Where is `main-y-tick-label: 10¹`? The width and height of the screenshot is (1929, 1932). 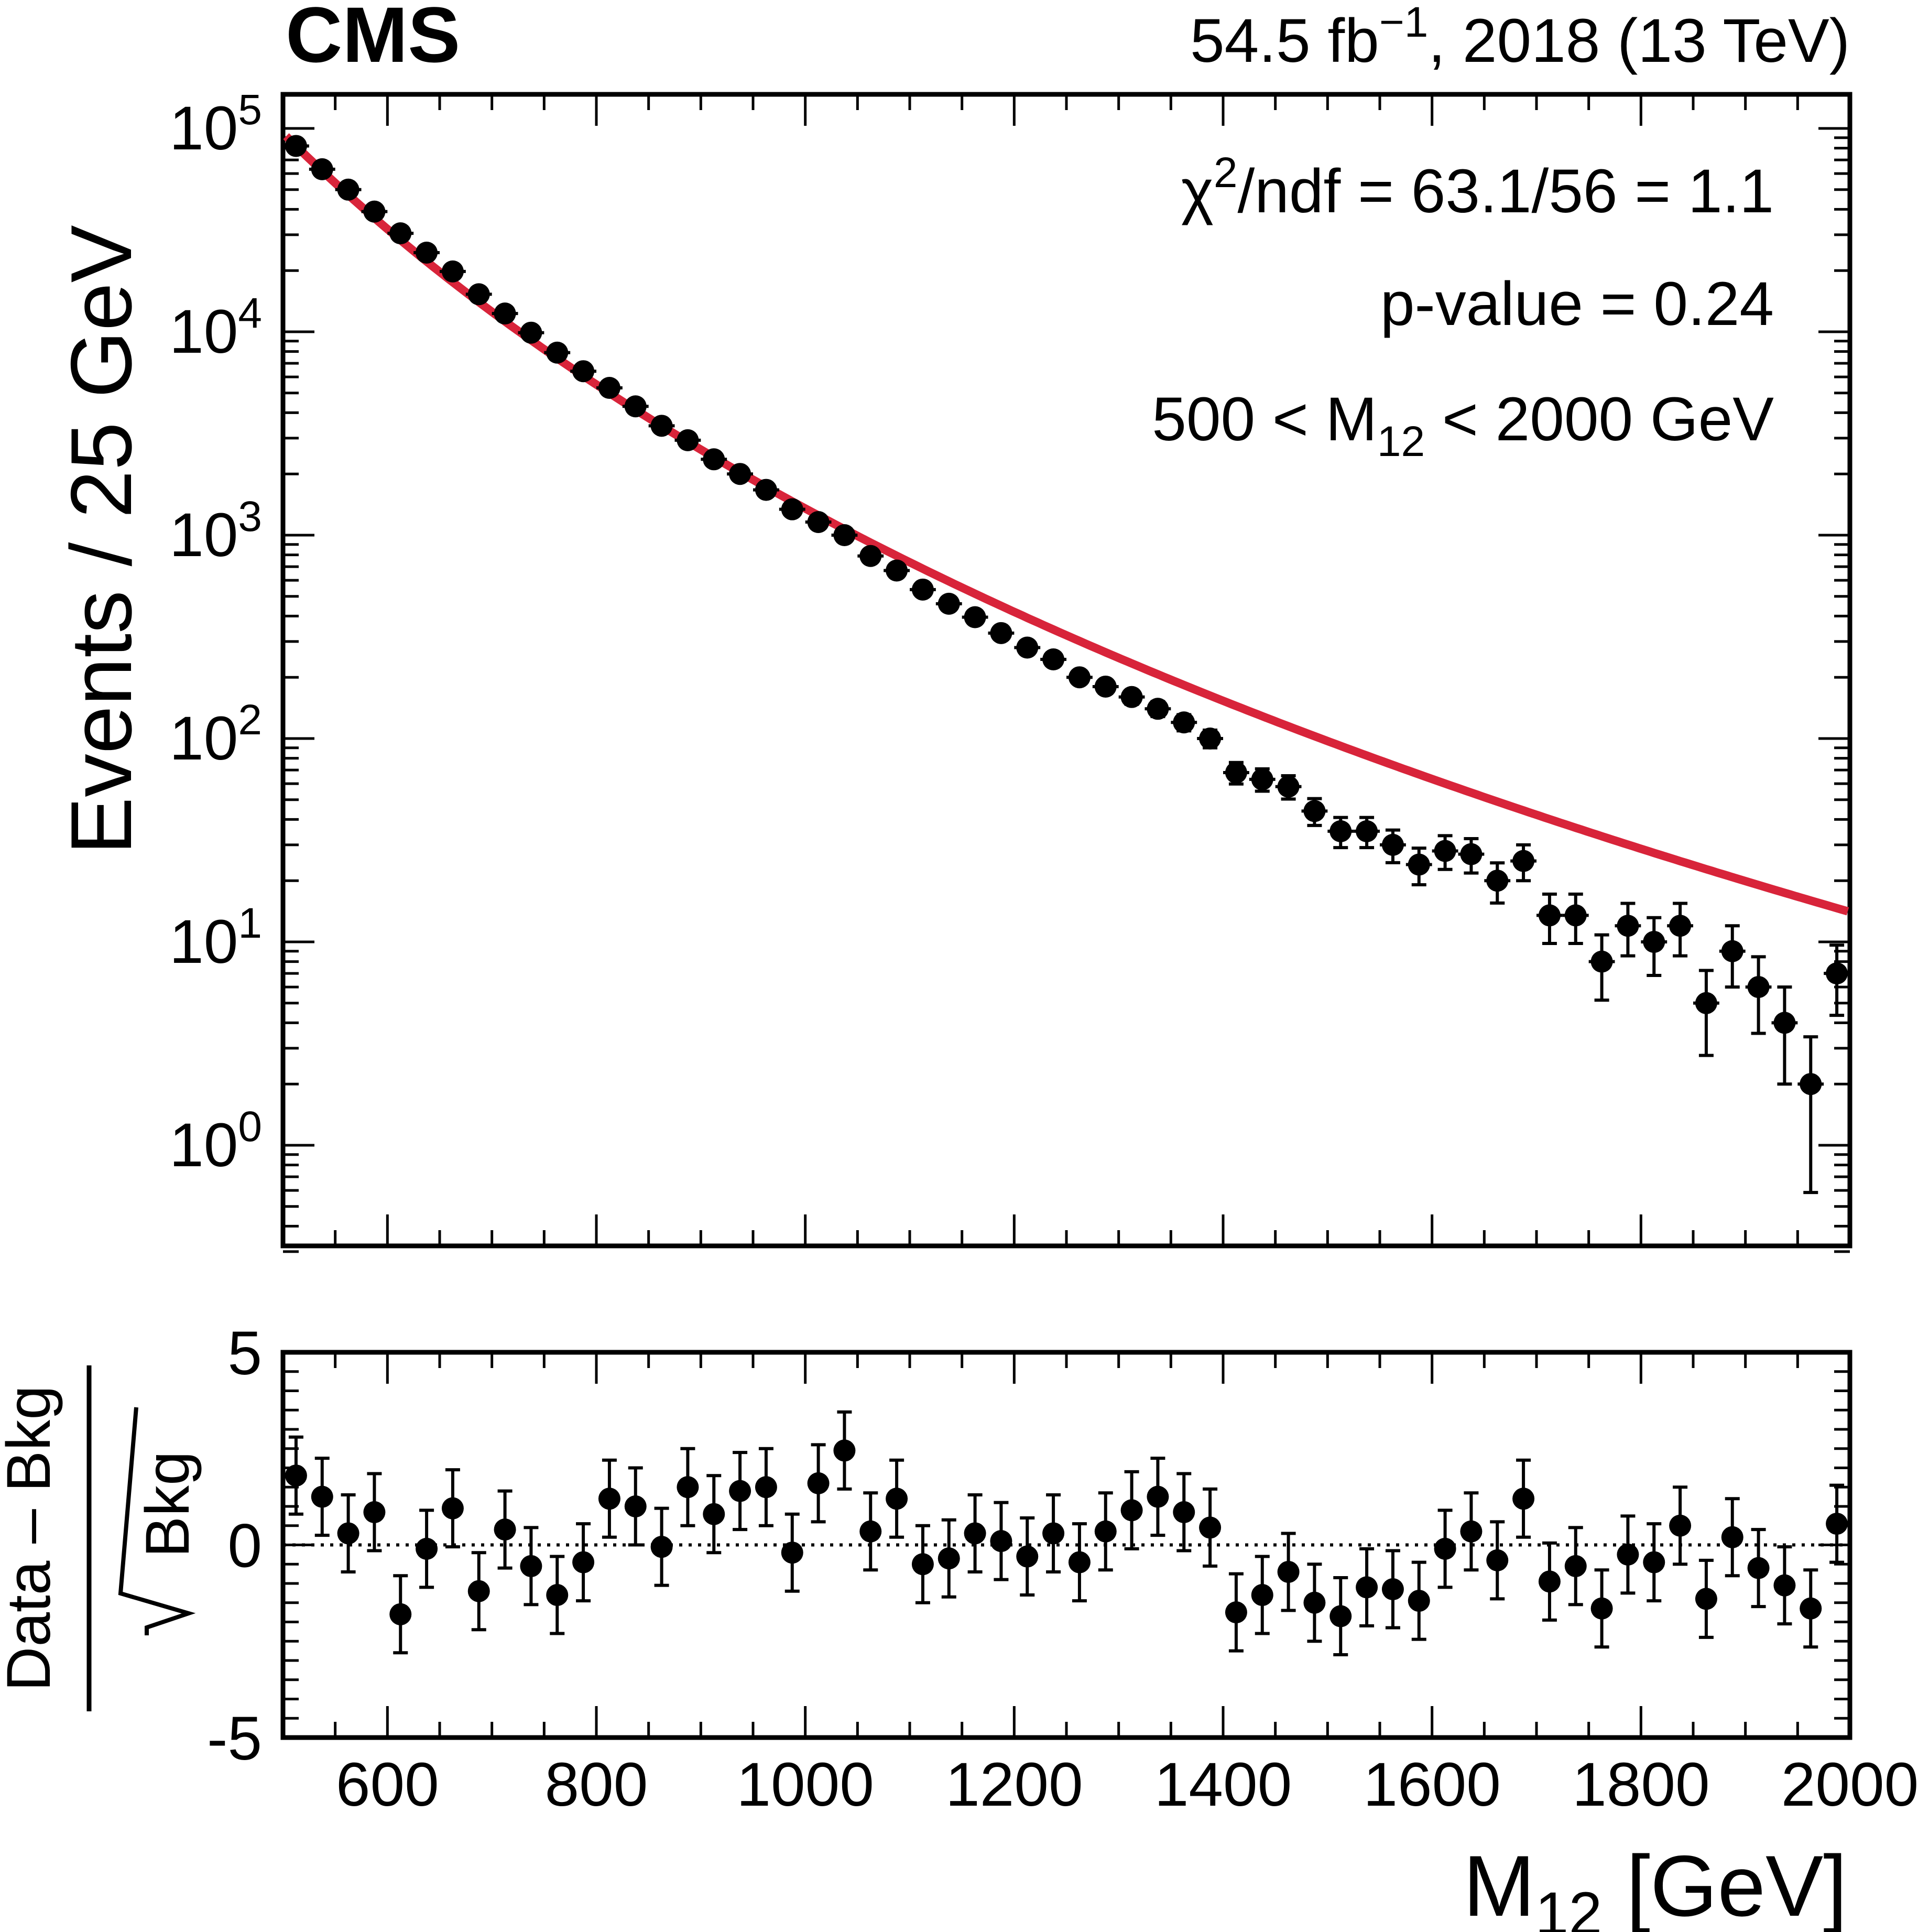
main-y-tick-label: 10¹ is located at coordinates (216, 938).